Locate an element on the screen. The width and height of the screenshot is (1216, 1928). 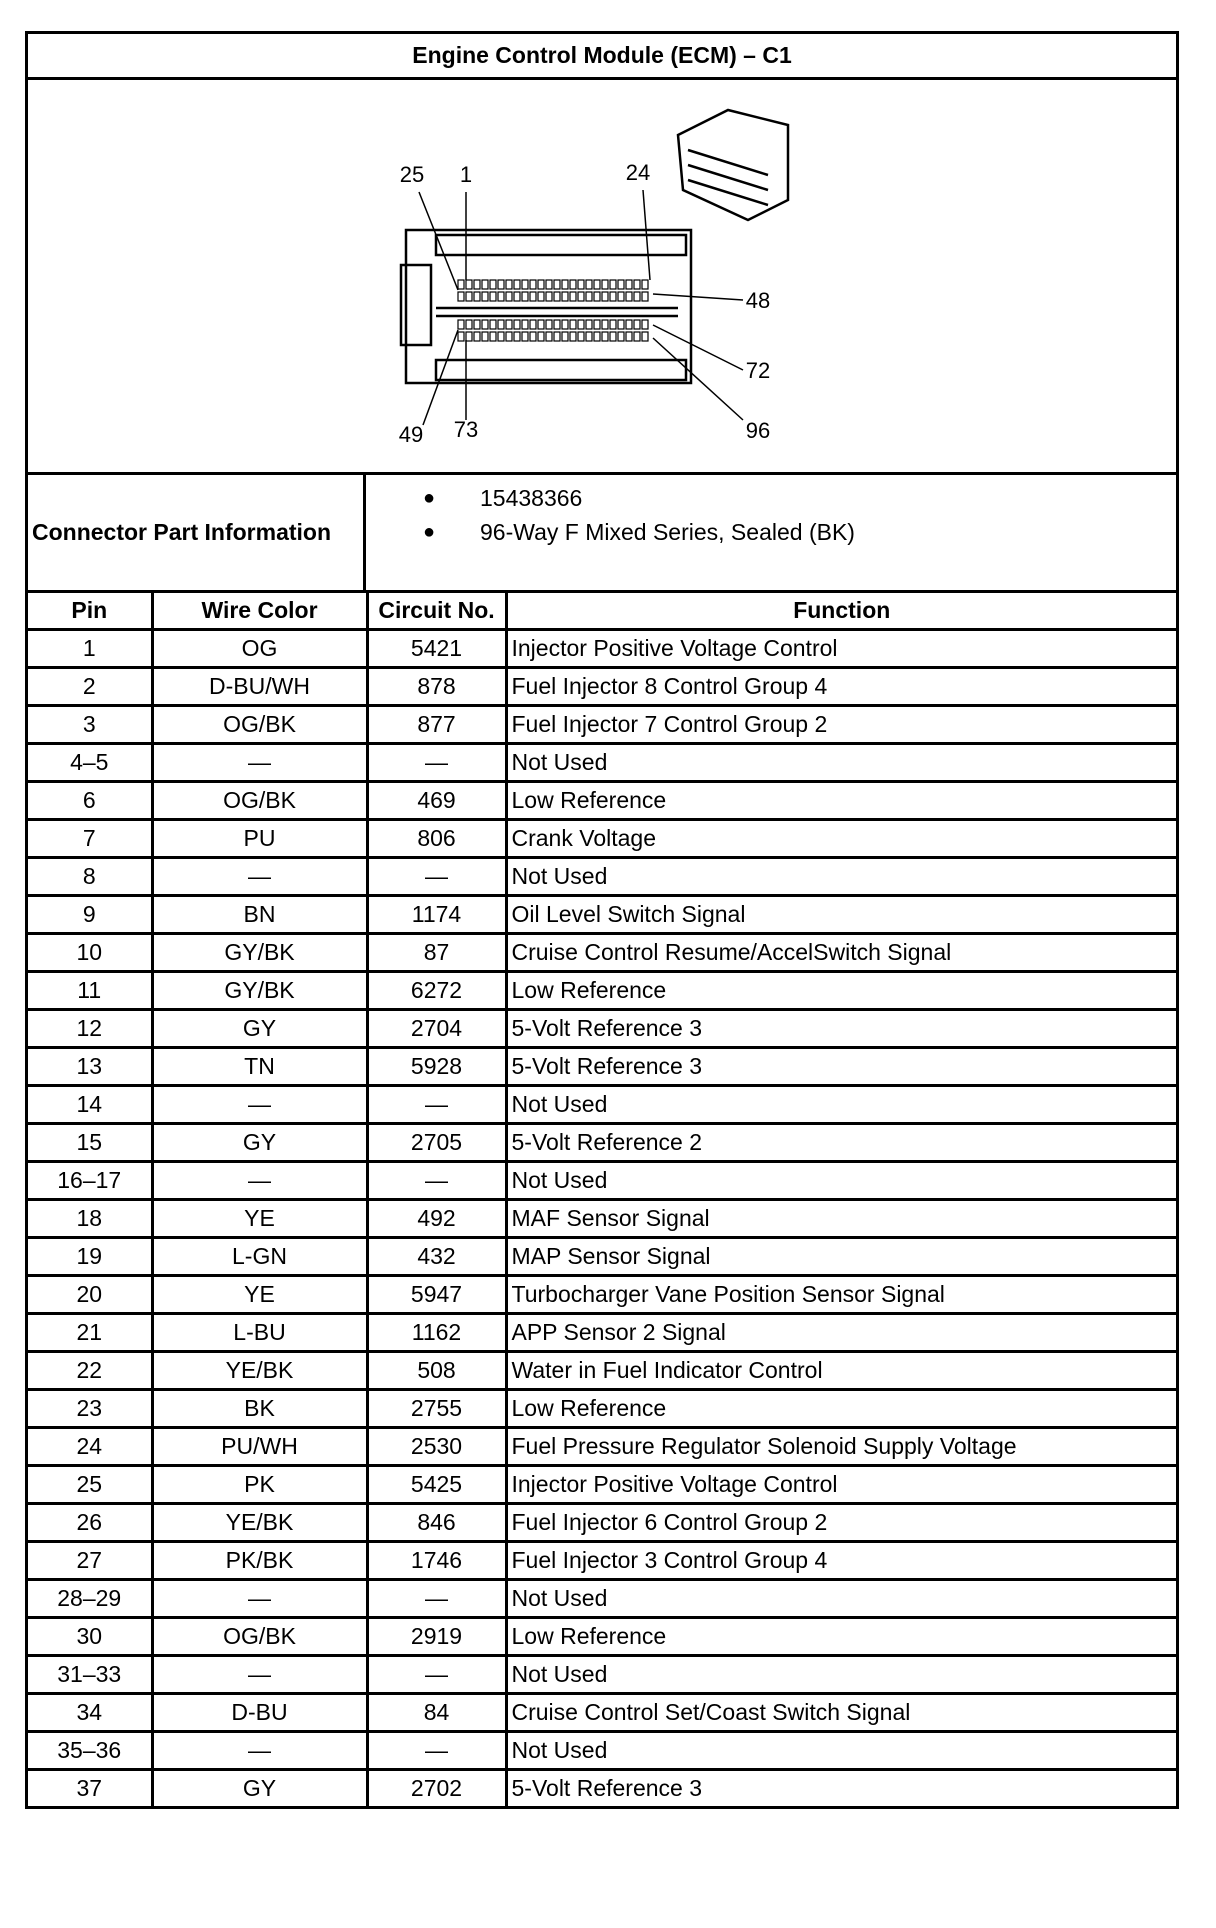
pin-cell: 13 is located at coordinates (91, 1066).